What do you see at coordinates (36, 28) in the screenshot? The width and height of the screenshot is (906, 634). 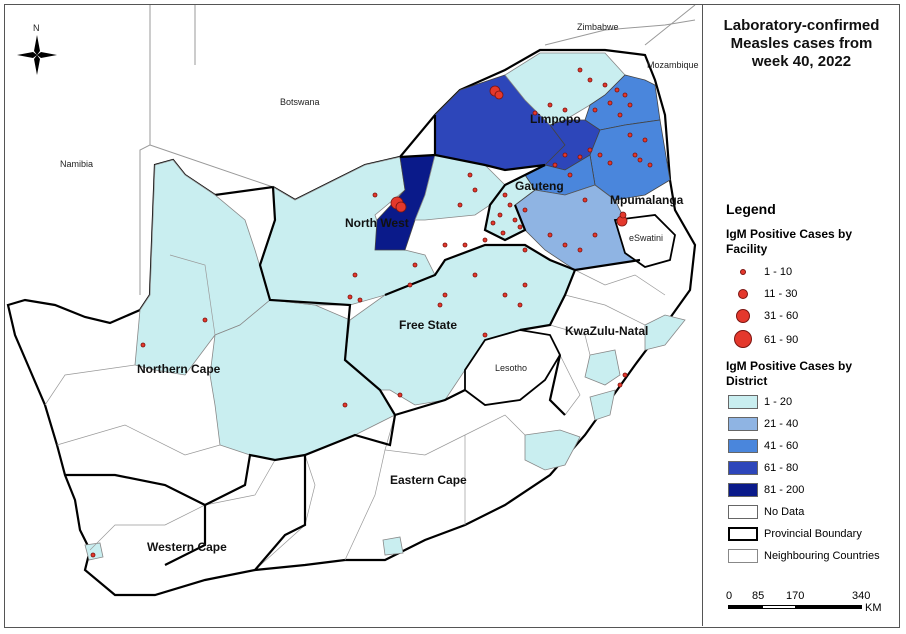 I see `north-arrow-label: N` at bounding box center [36, 28].